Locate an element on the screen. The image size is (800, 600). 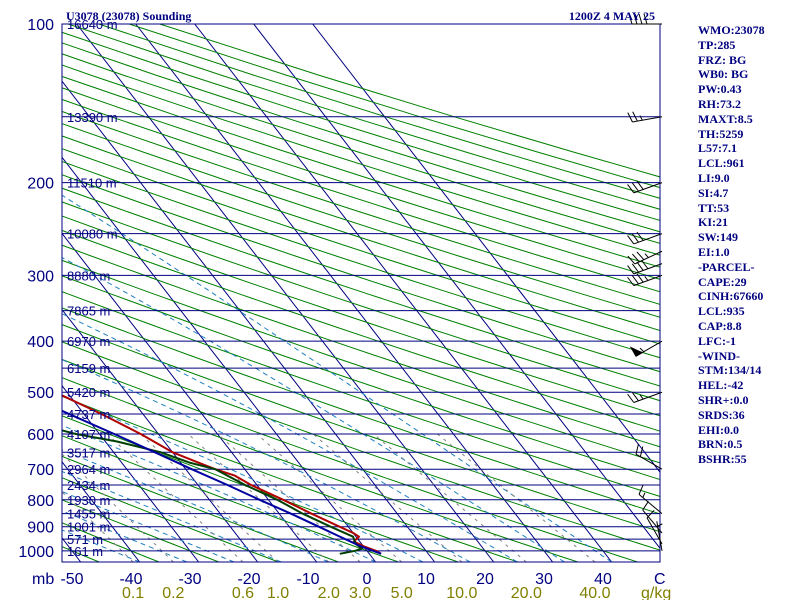
mixing-ratio-axis: 0.1 0.2 0.6 1.0 2.0 3.0 5.0 10.0 20.0 40.0 is located at coordinates (366, 592).